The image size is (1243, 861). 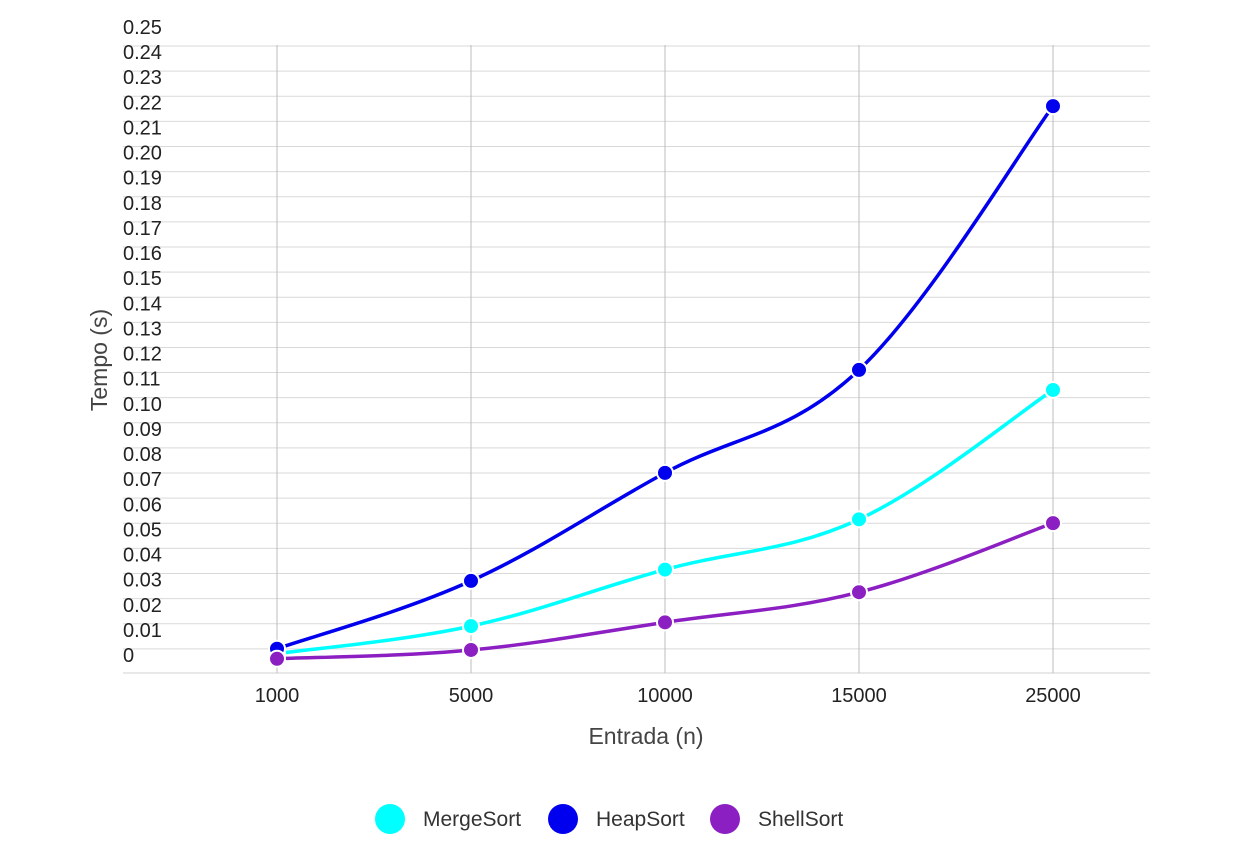 I want to click on y-tick-label: 0.04, so click(x=142, y=556).